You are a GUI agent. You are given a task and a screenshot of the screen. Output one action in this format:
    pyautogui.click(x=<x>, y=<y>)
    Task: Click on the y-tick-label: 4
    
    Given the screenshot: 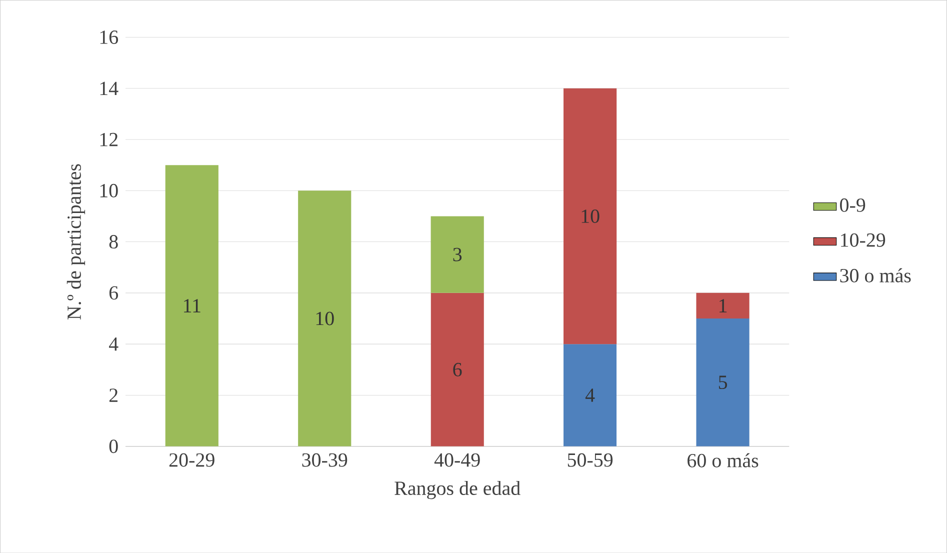 What is the action you would take?
    pyautogui.click(x=113, y=344)
    